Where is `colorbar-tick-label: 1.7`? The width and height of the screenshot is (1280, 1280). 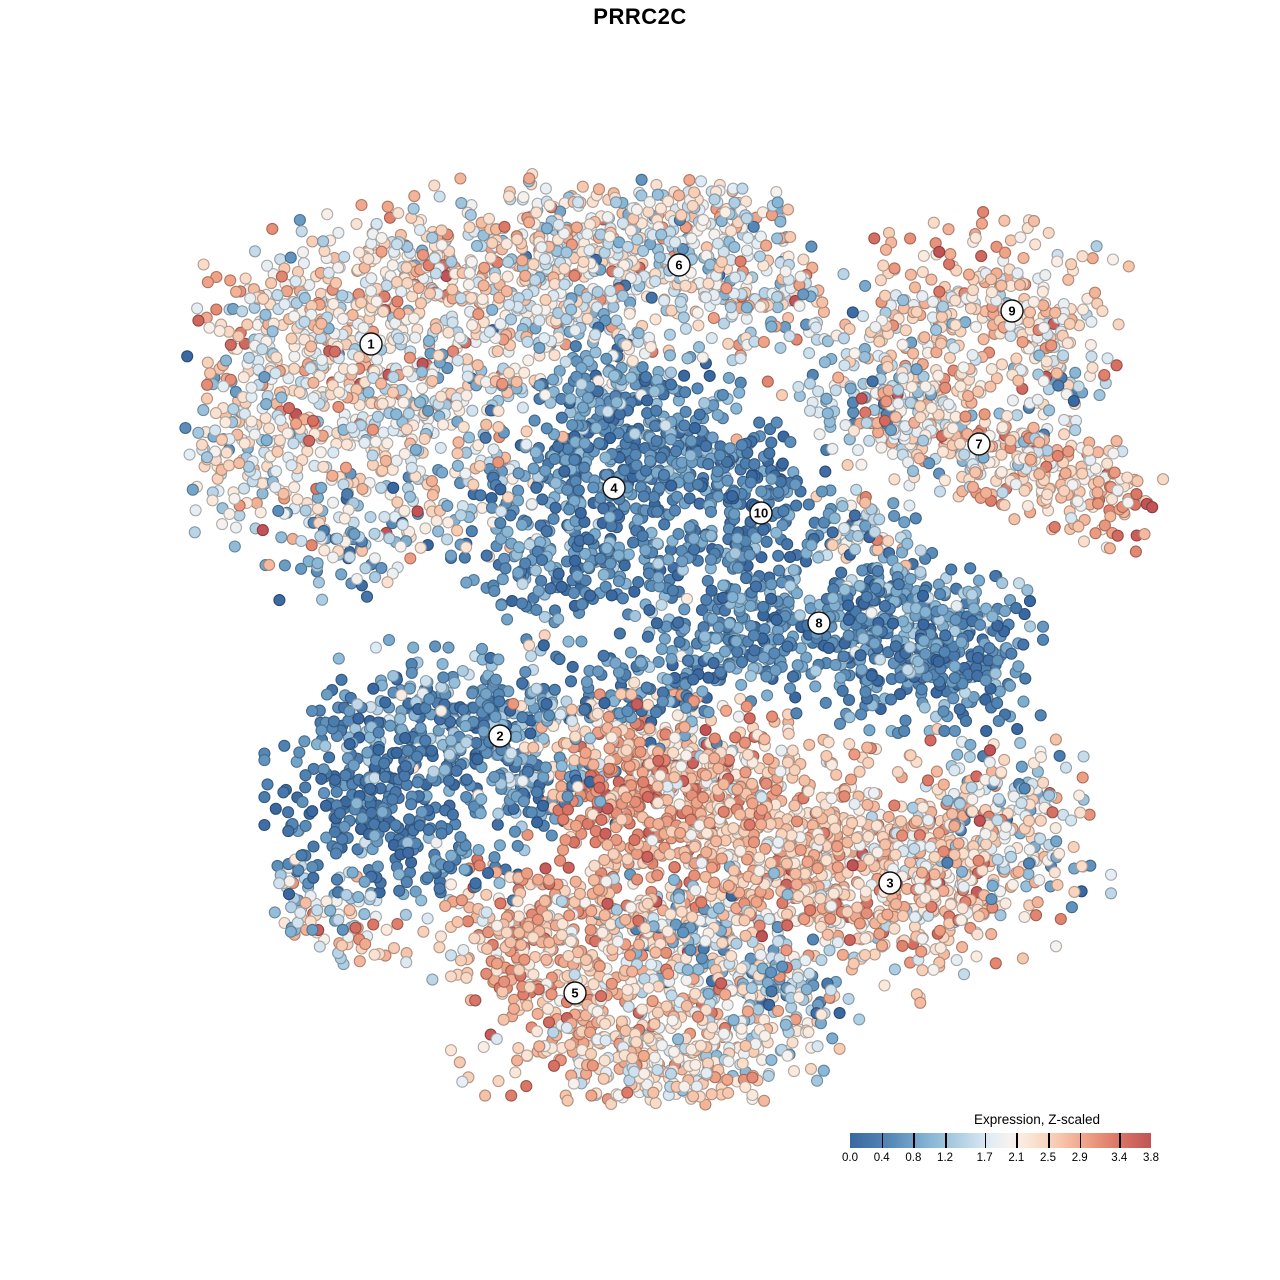 colorbar-tick-label: 1.7 is located at coordinates (984, 1158).